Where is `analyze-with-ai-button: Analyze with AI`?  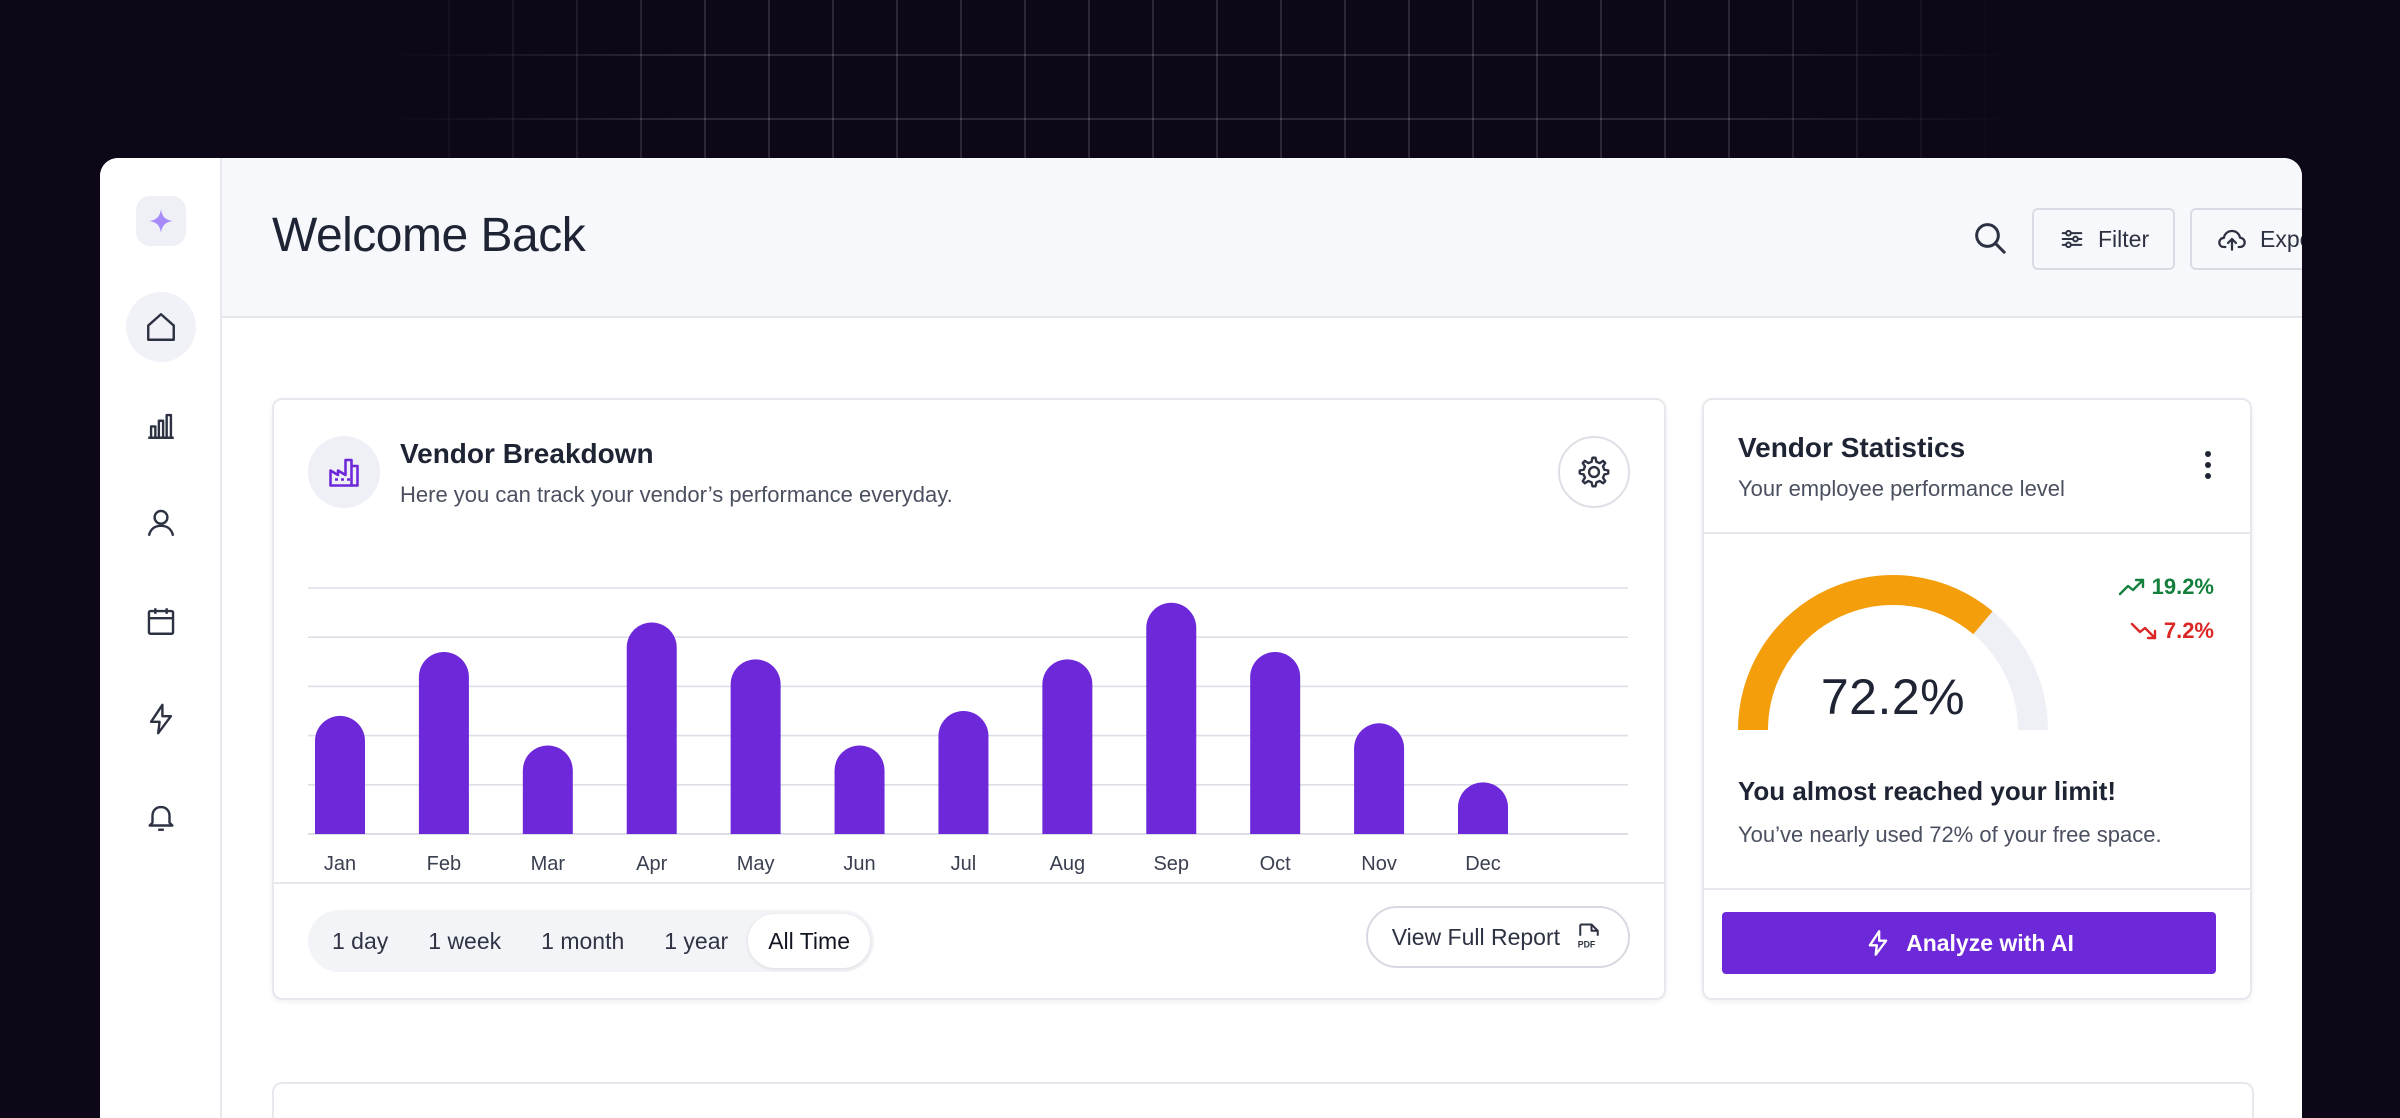
analyze-with-ai-button: Analyze with AI is located at coordinates (1969, 943).